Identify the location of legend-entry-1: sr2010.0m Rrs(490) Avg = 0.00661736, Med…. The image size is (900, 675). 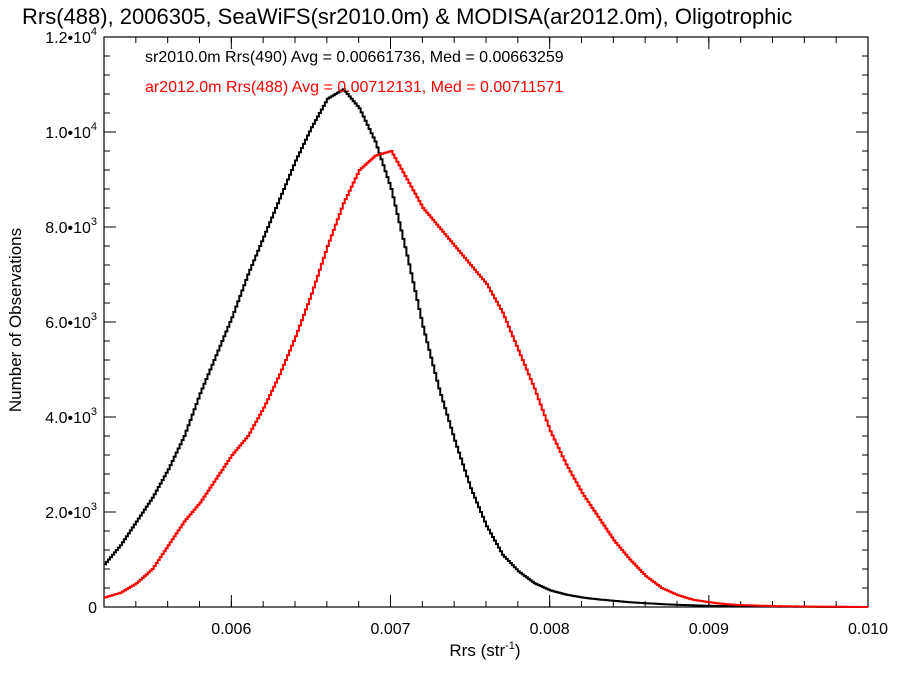
(354, 57).